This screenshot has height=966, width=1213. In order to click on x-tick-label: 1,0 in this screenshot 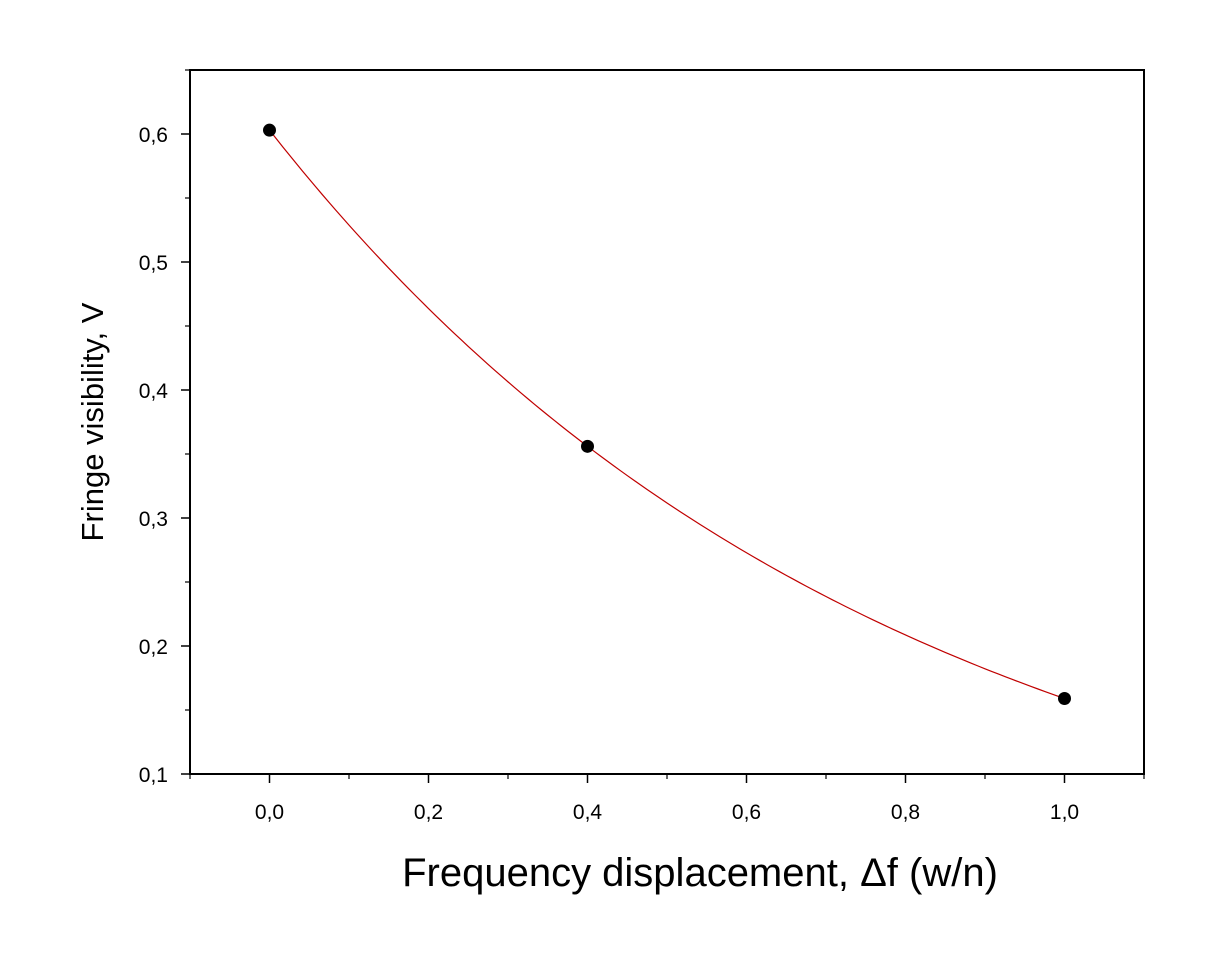, I will do `click(1064, 812)`.